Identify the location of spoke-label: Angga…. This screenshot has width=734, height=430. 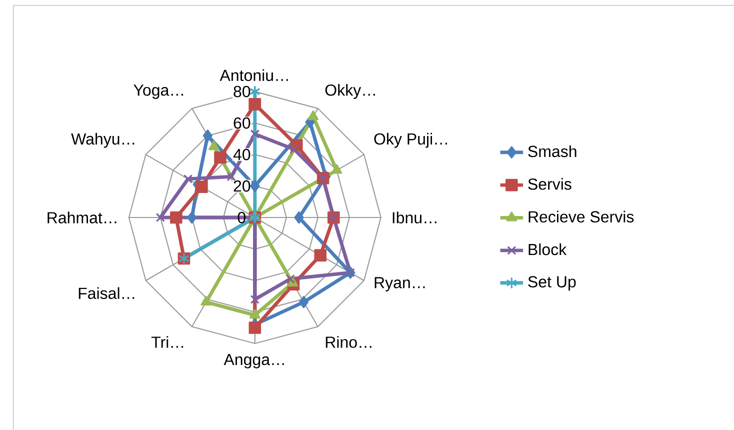
(254, 361).